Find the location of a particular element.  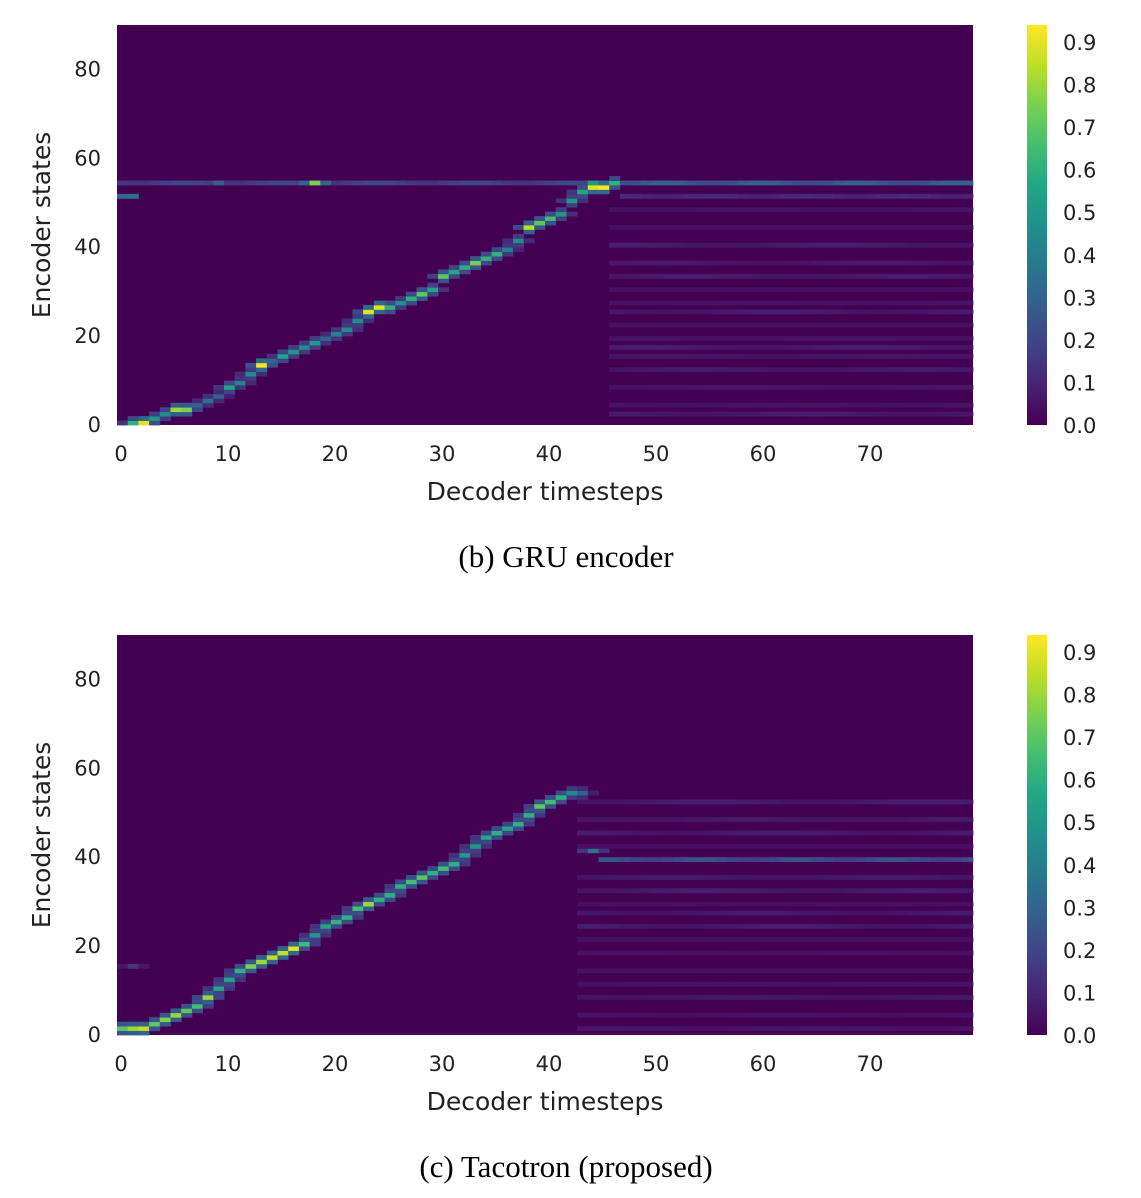

x-tick-label: 60 is located at coordinates (763, 454).